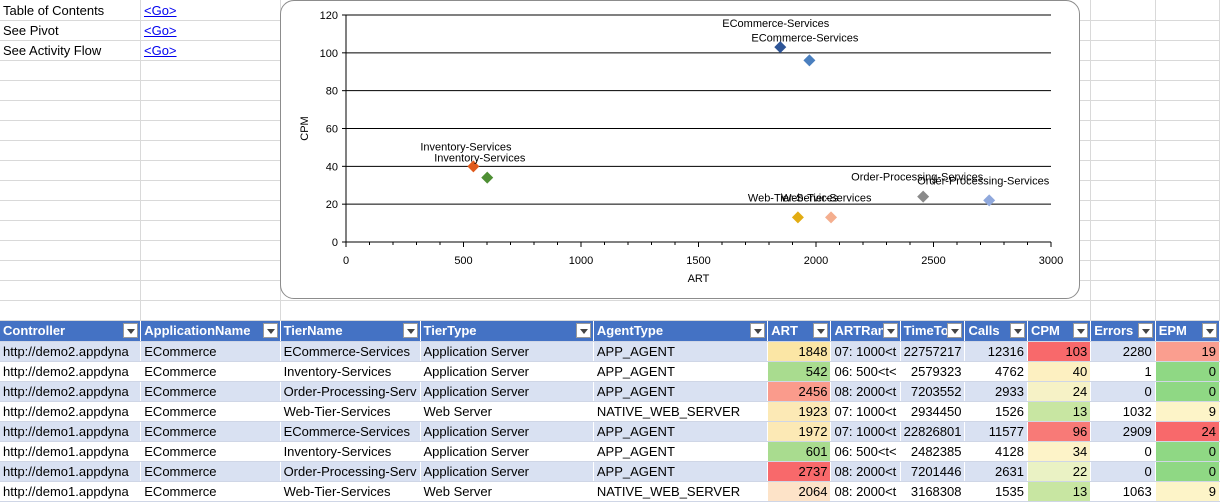 Image resolution: width=1220 pixels, height=502 pixels. I want to click on table-cell: 1923, so click(799, 411).